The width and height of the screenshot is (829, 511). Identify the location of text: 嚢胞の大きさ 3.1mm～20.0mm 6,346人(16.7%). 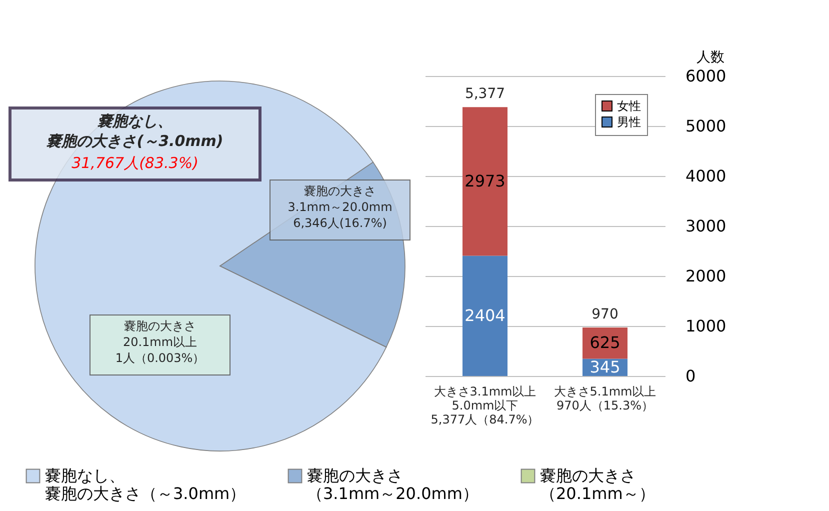
(340, 207).